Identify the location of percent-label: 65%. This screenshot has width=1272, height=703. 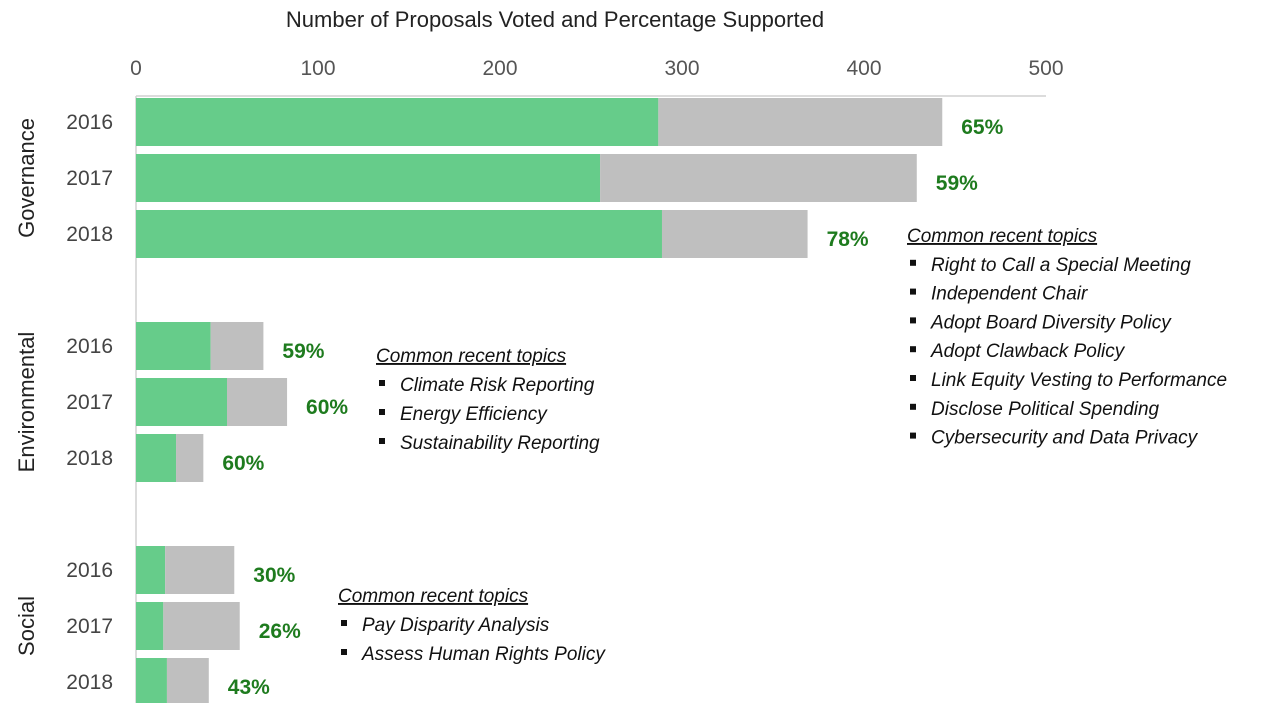
(982, 127).